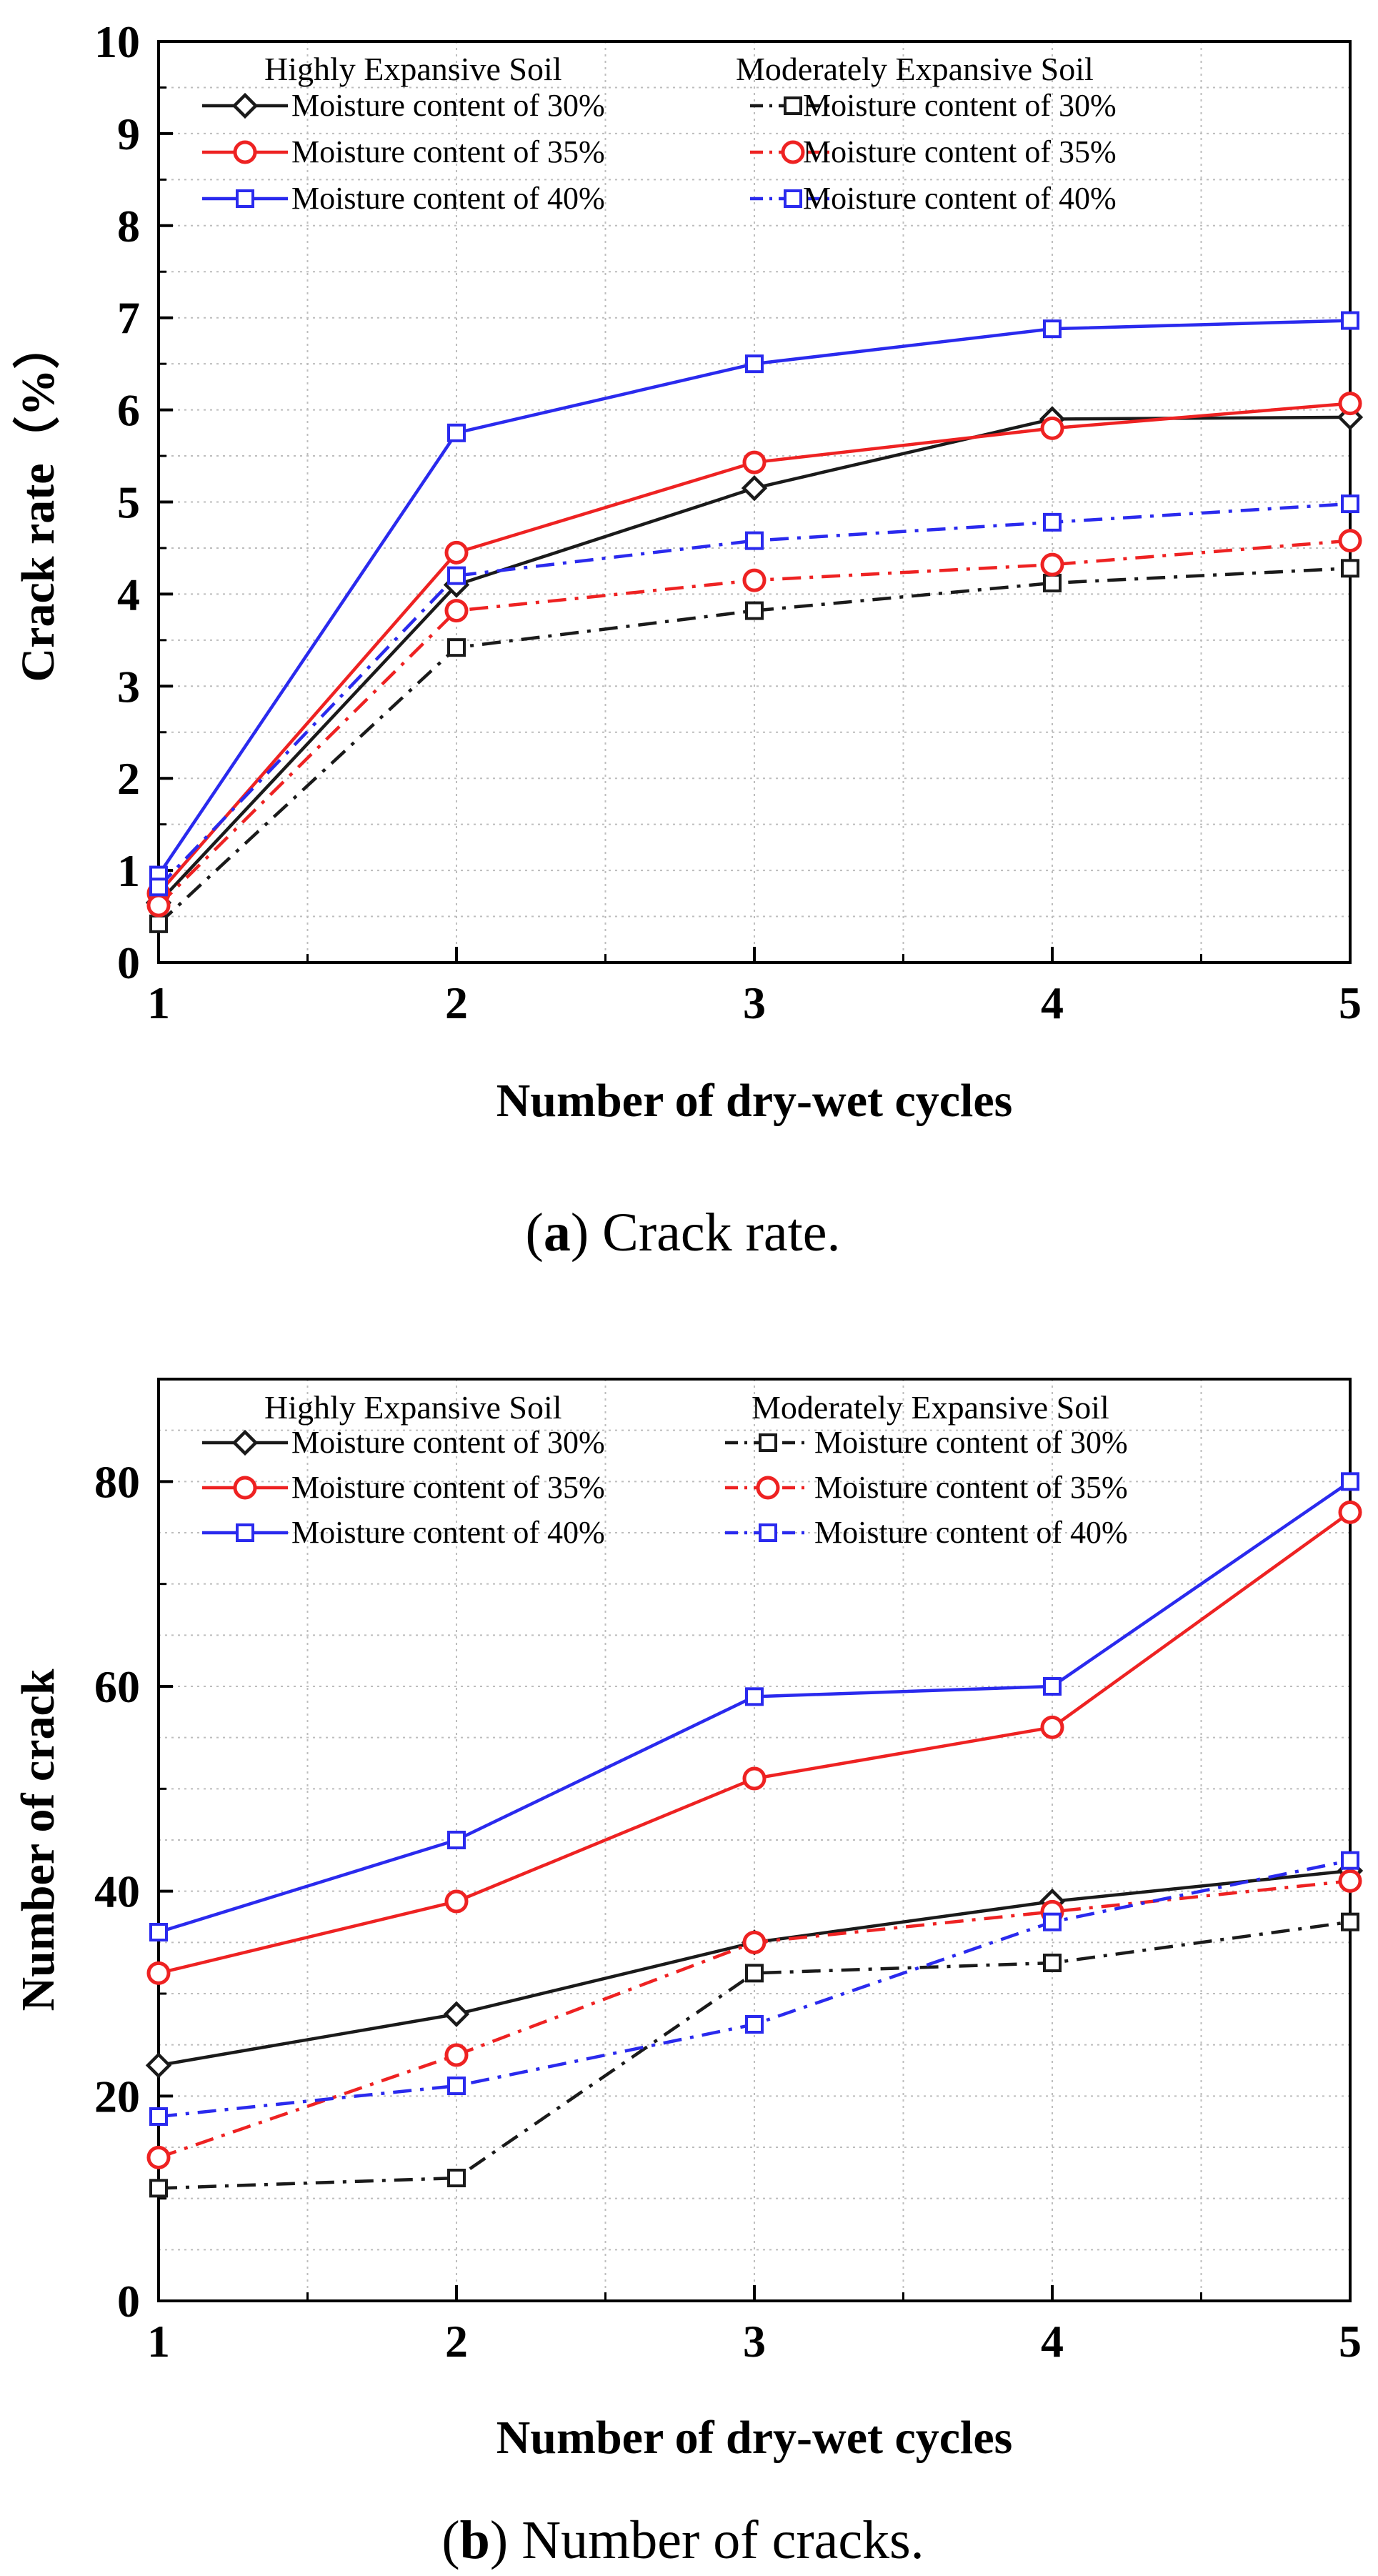 This screenshot has width=1378, height=2576. Describe the element at coordinates (38, 1840) in the screenshot. I see `chart-b-y-axis-title: Number of crack` at that location.